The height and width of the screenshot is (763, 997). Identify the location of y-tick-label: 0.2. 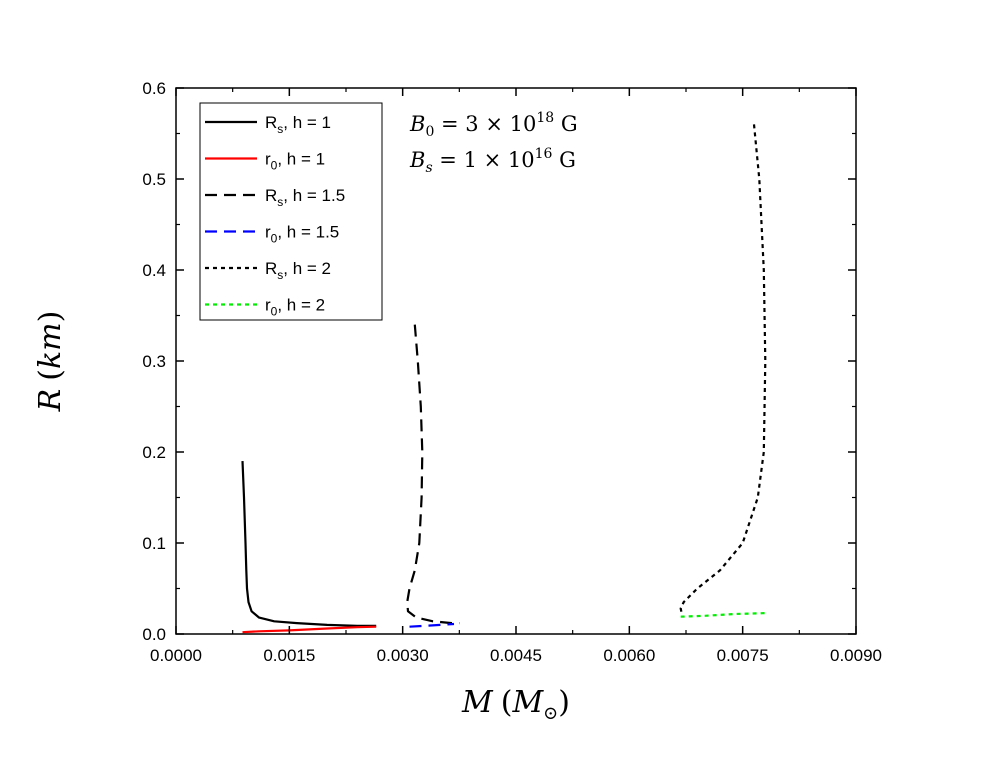
(154, 452).